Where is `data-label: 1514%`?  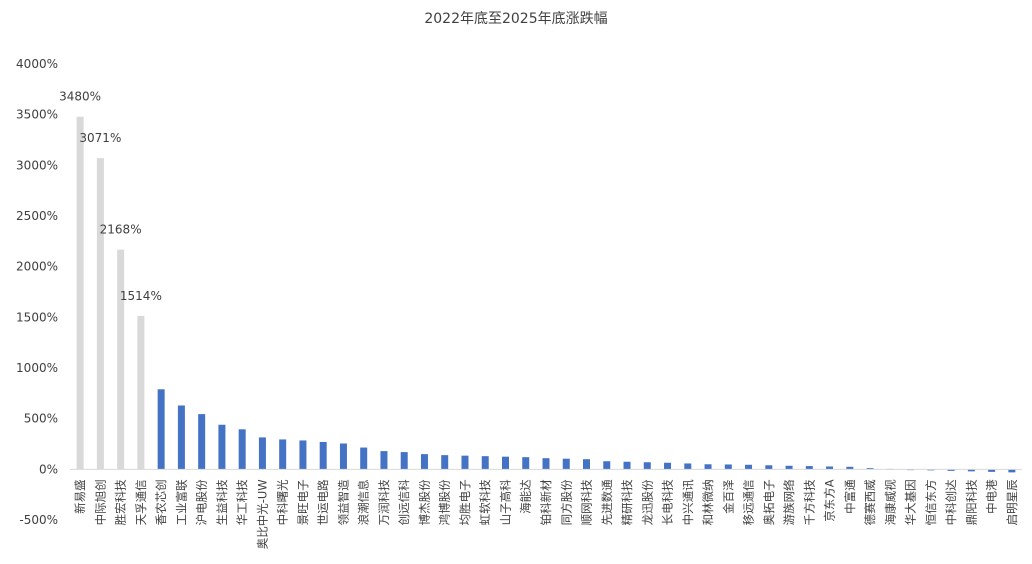
data-label: 1514% is located at coordinates (141, 296).